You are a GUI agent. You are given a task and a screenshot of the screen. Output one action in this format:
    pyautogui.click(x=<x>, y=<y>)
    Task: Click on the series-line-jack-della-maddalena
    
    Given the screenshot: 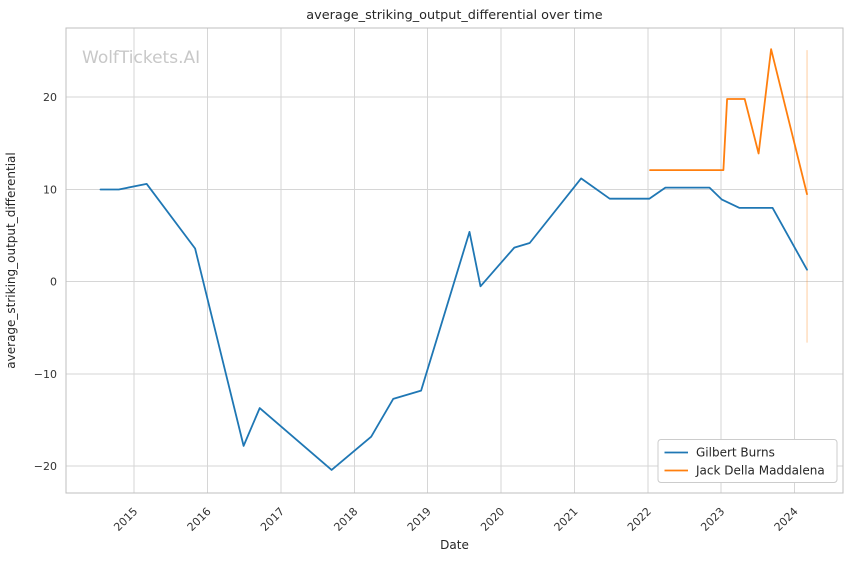 What is the action you would take?
    pyautogui.click(x=728, y=122)
    